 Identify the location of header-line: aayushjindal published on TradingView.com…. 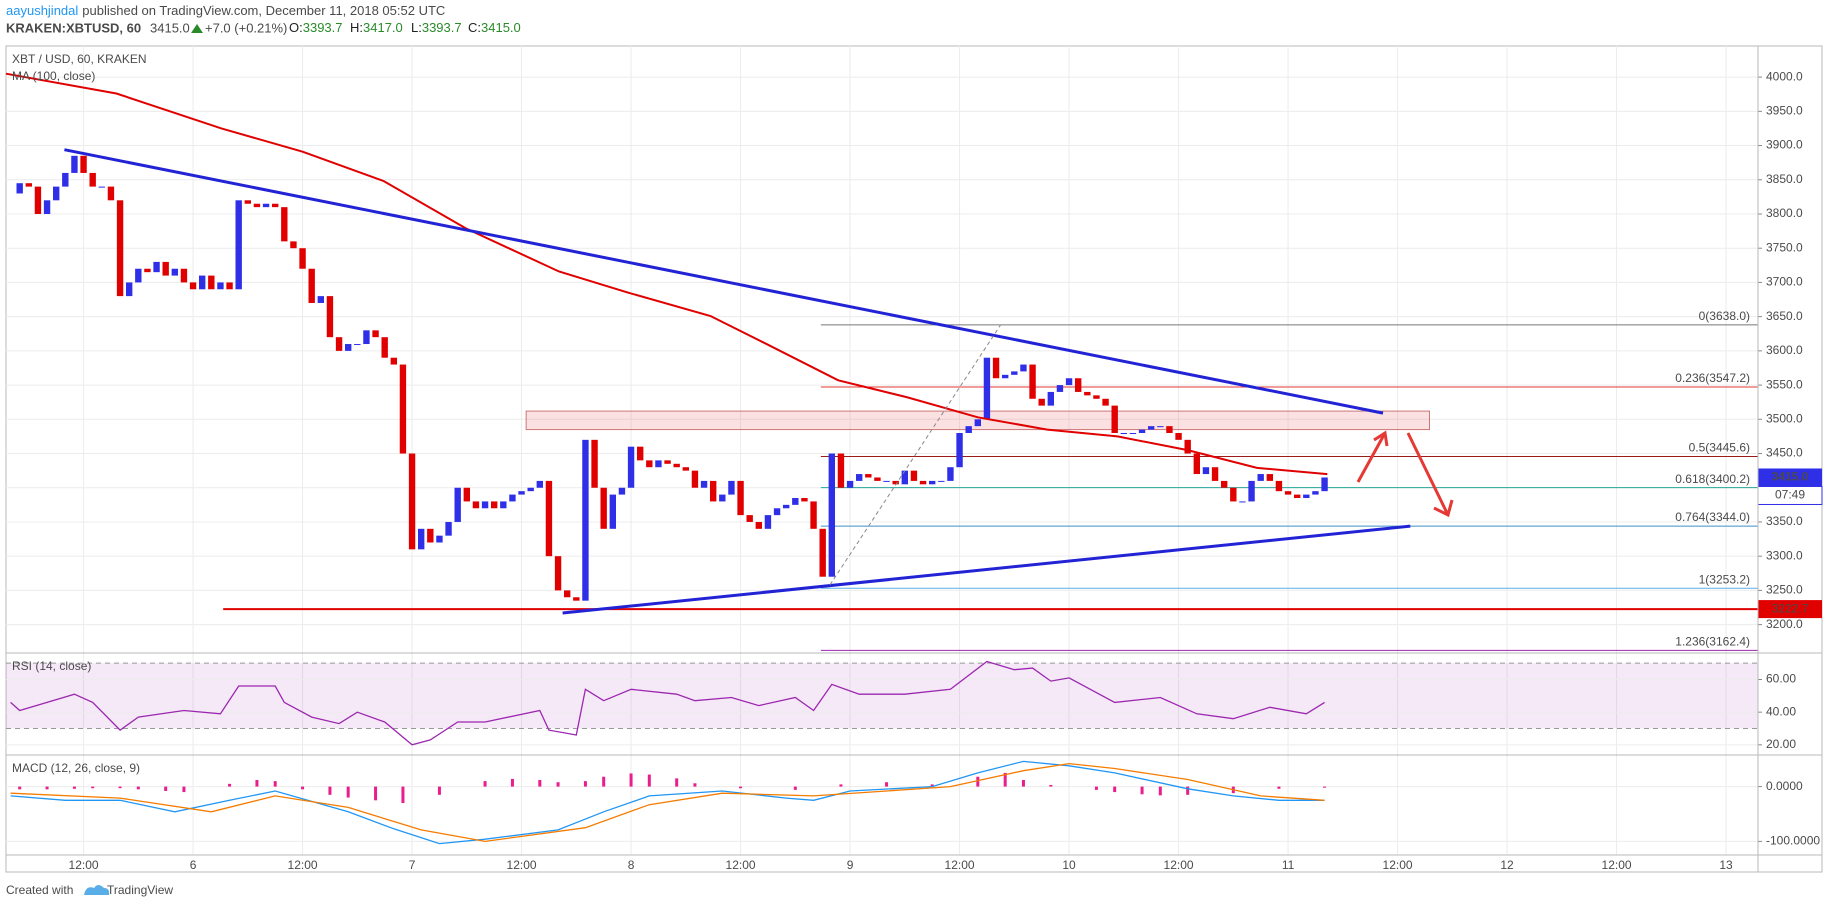
(225, 10).